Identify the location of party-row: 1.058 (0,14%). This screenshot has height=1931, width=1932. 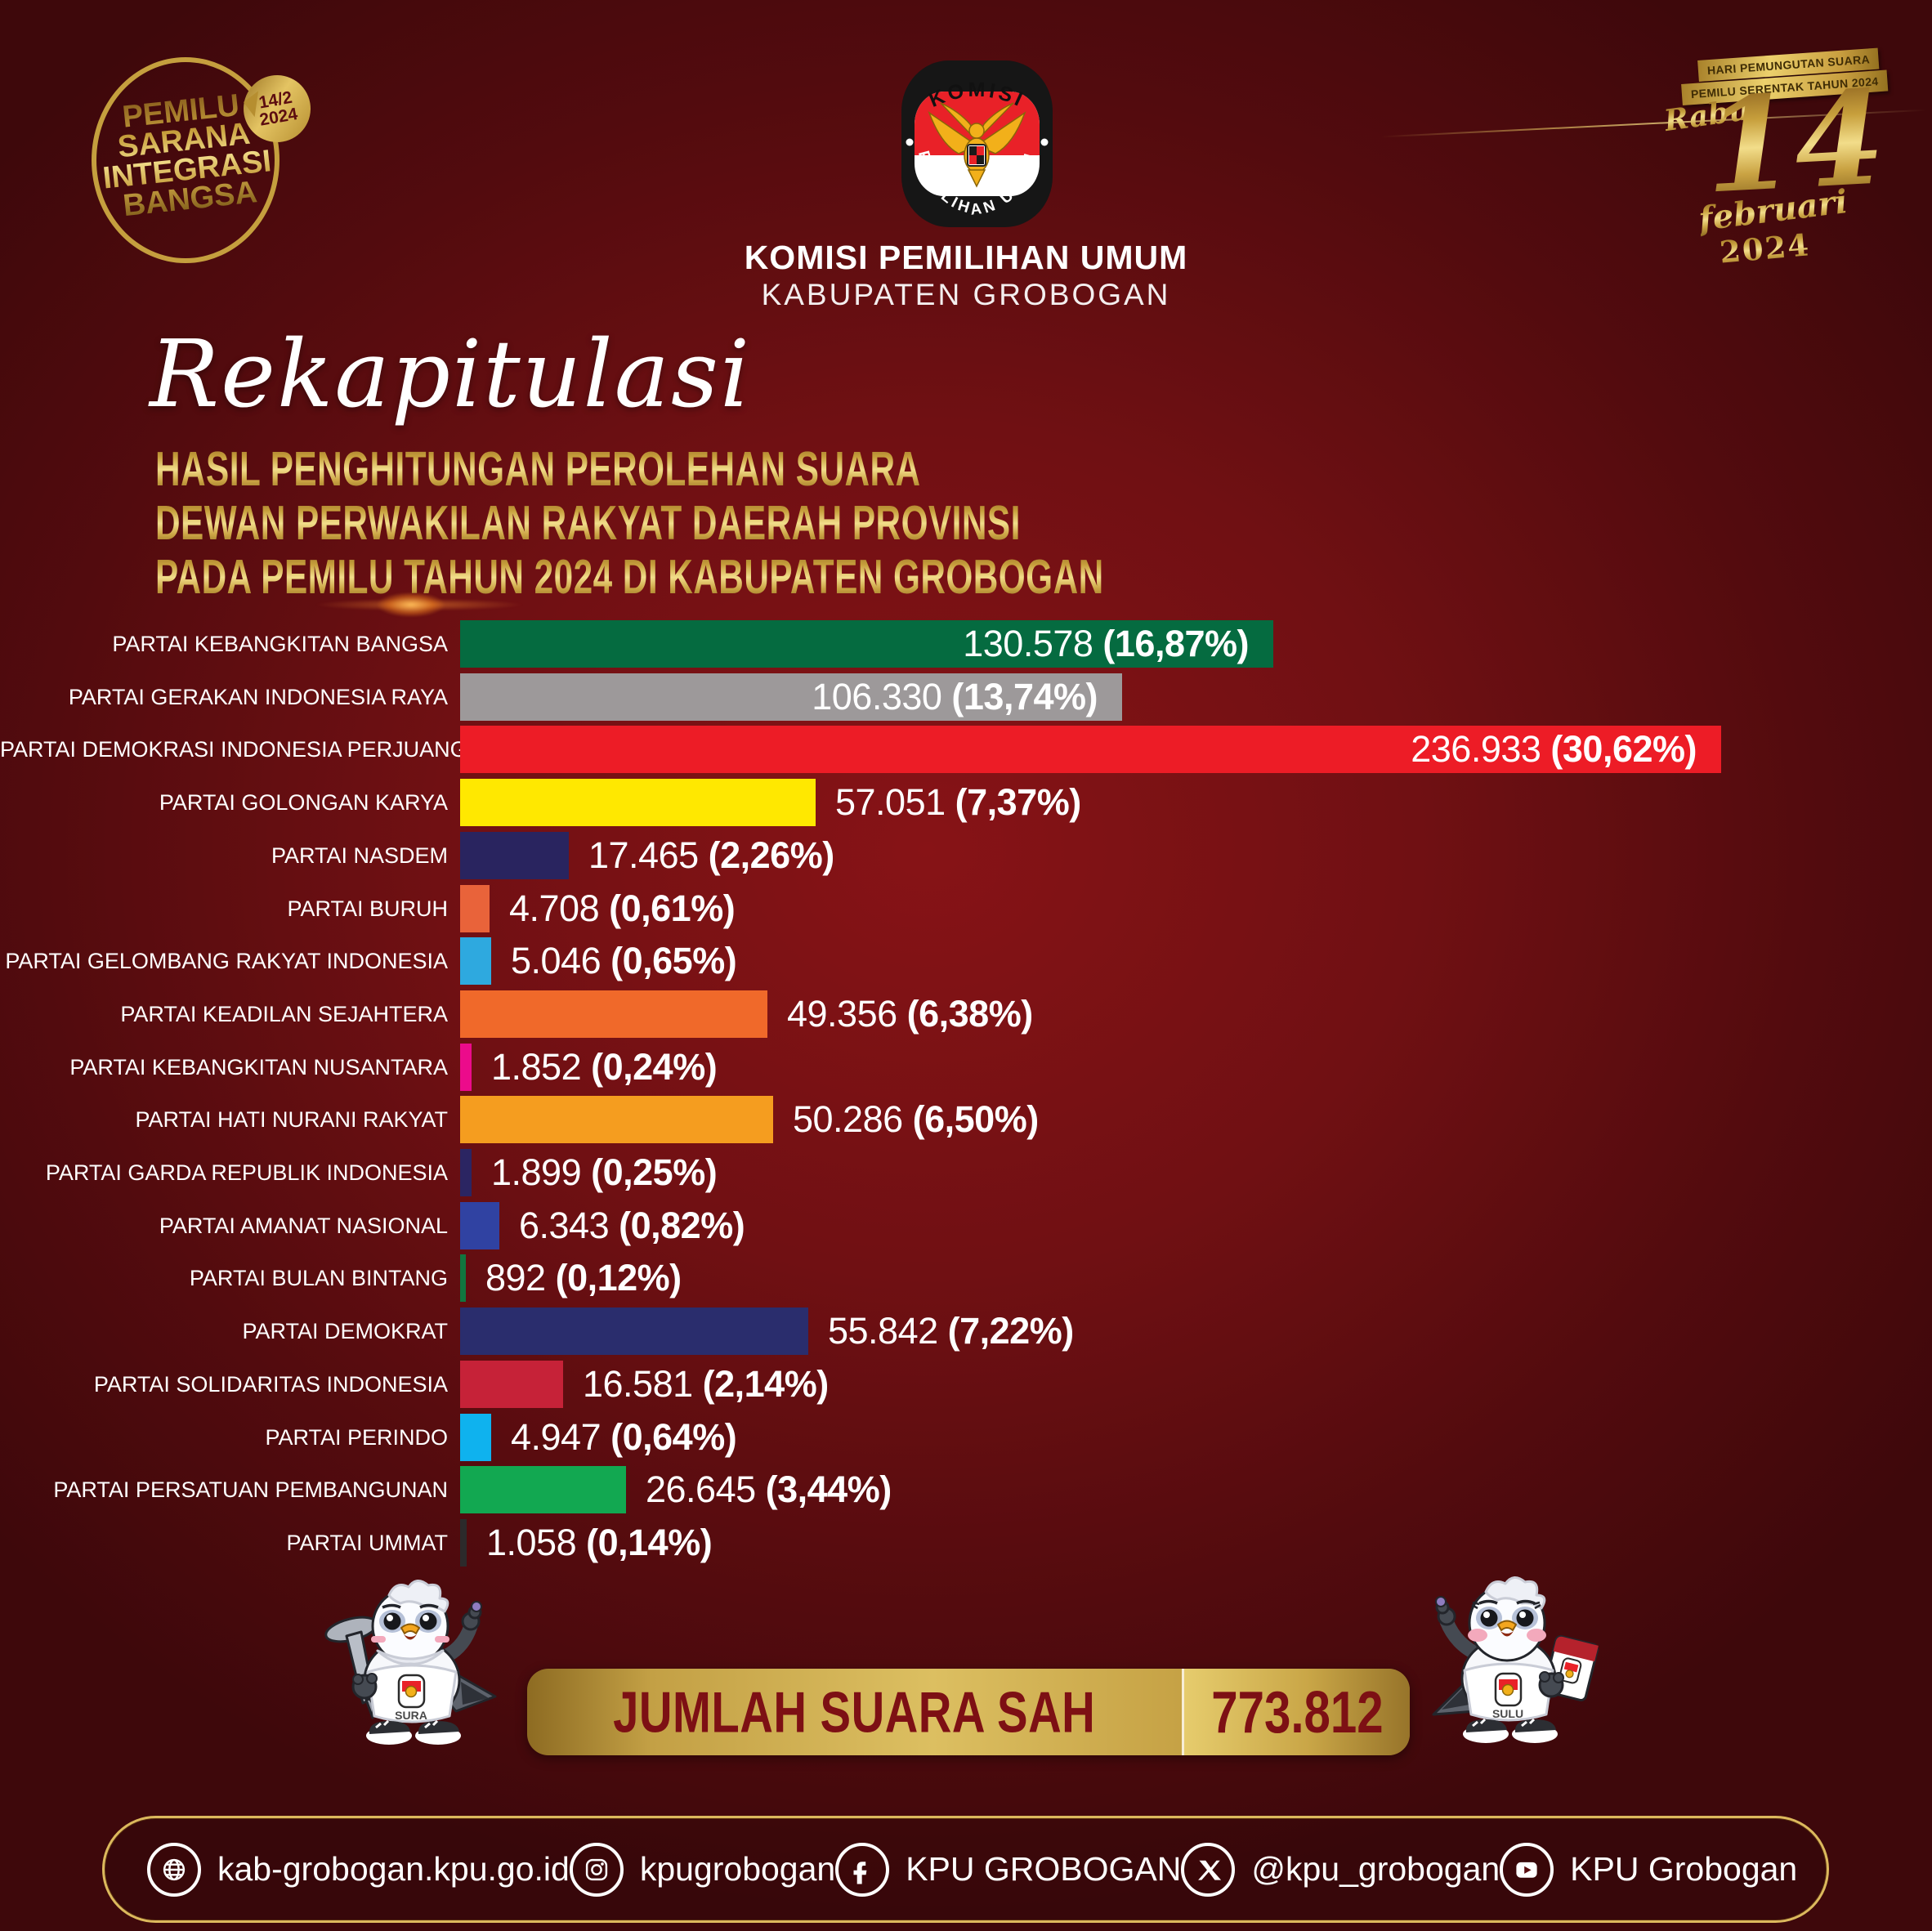
(586, 1543).